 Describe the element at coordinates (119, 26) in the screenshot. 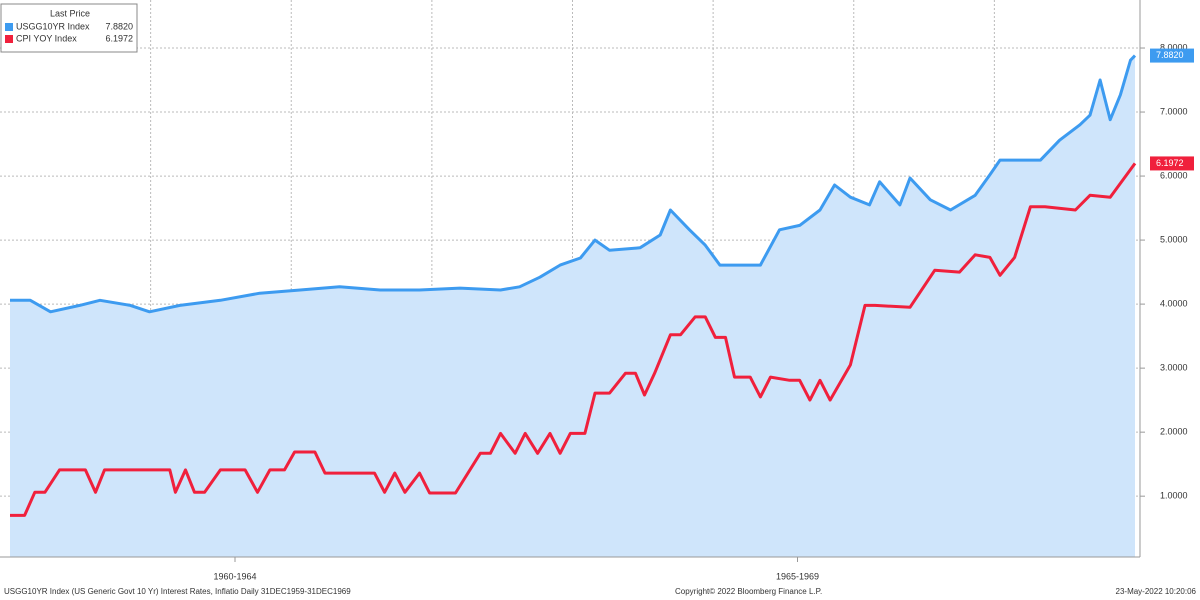

I see `legend-value: 7.8820` at that location.